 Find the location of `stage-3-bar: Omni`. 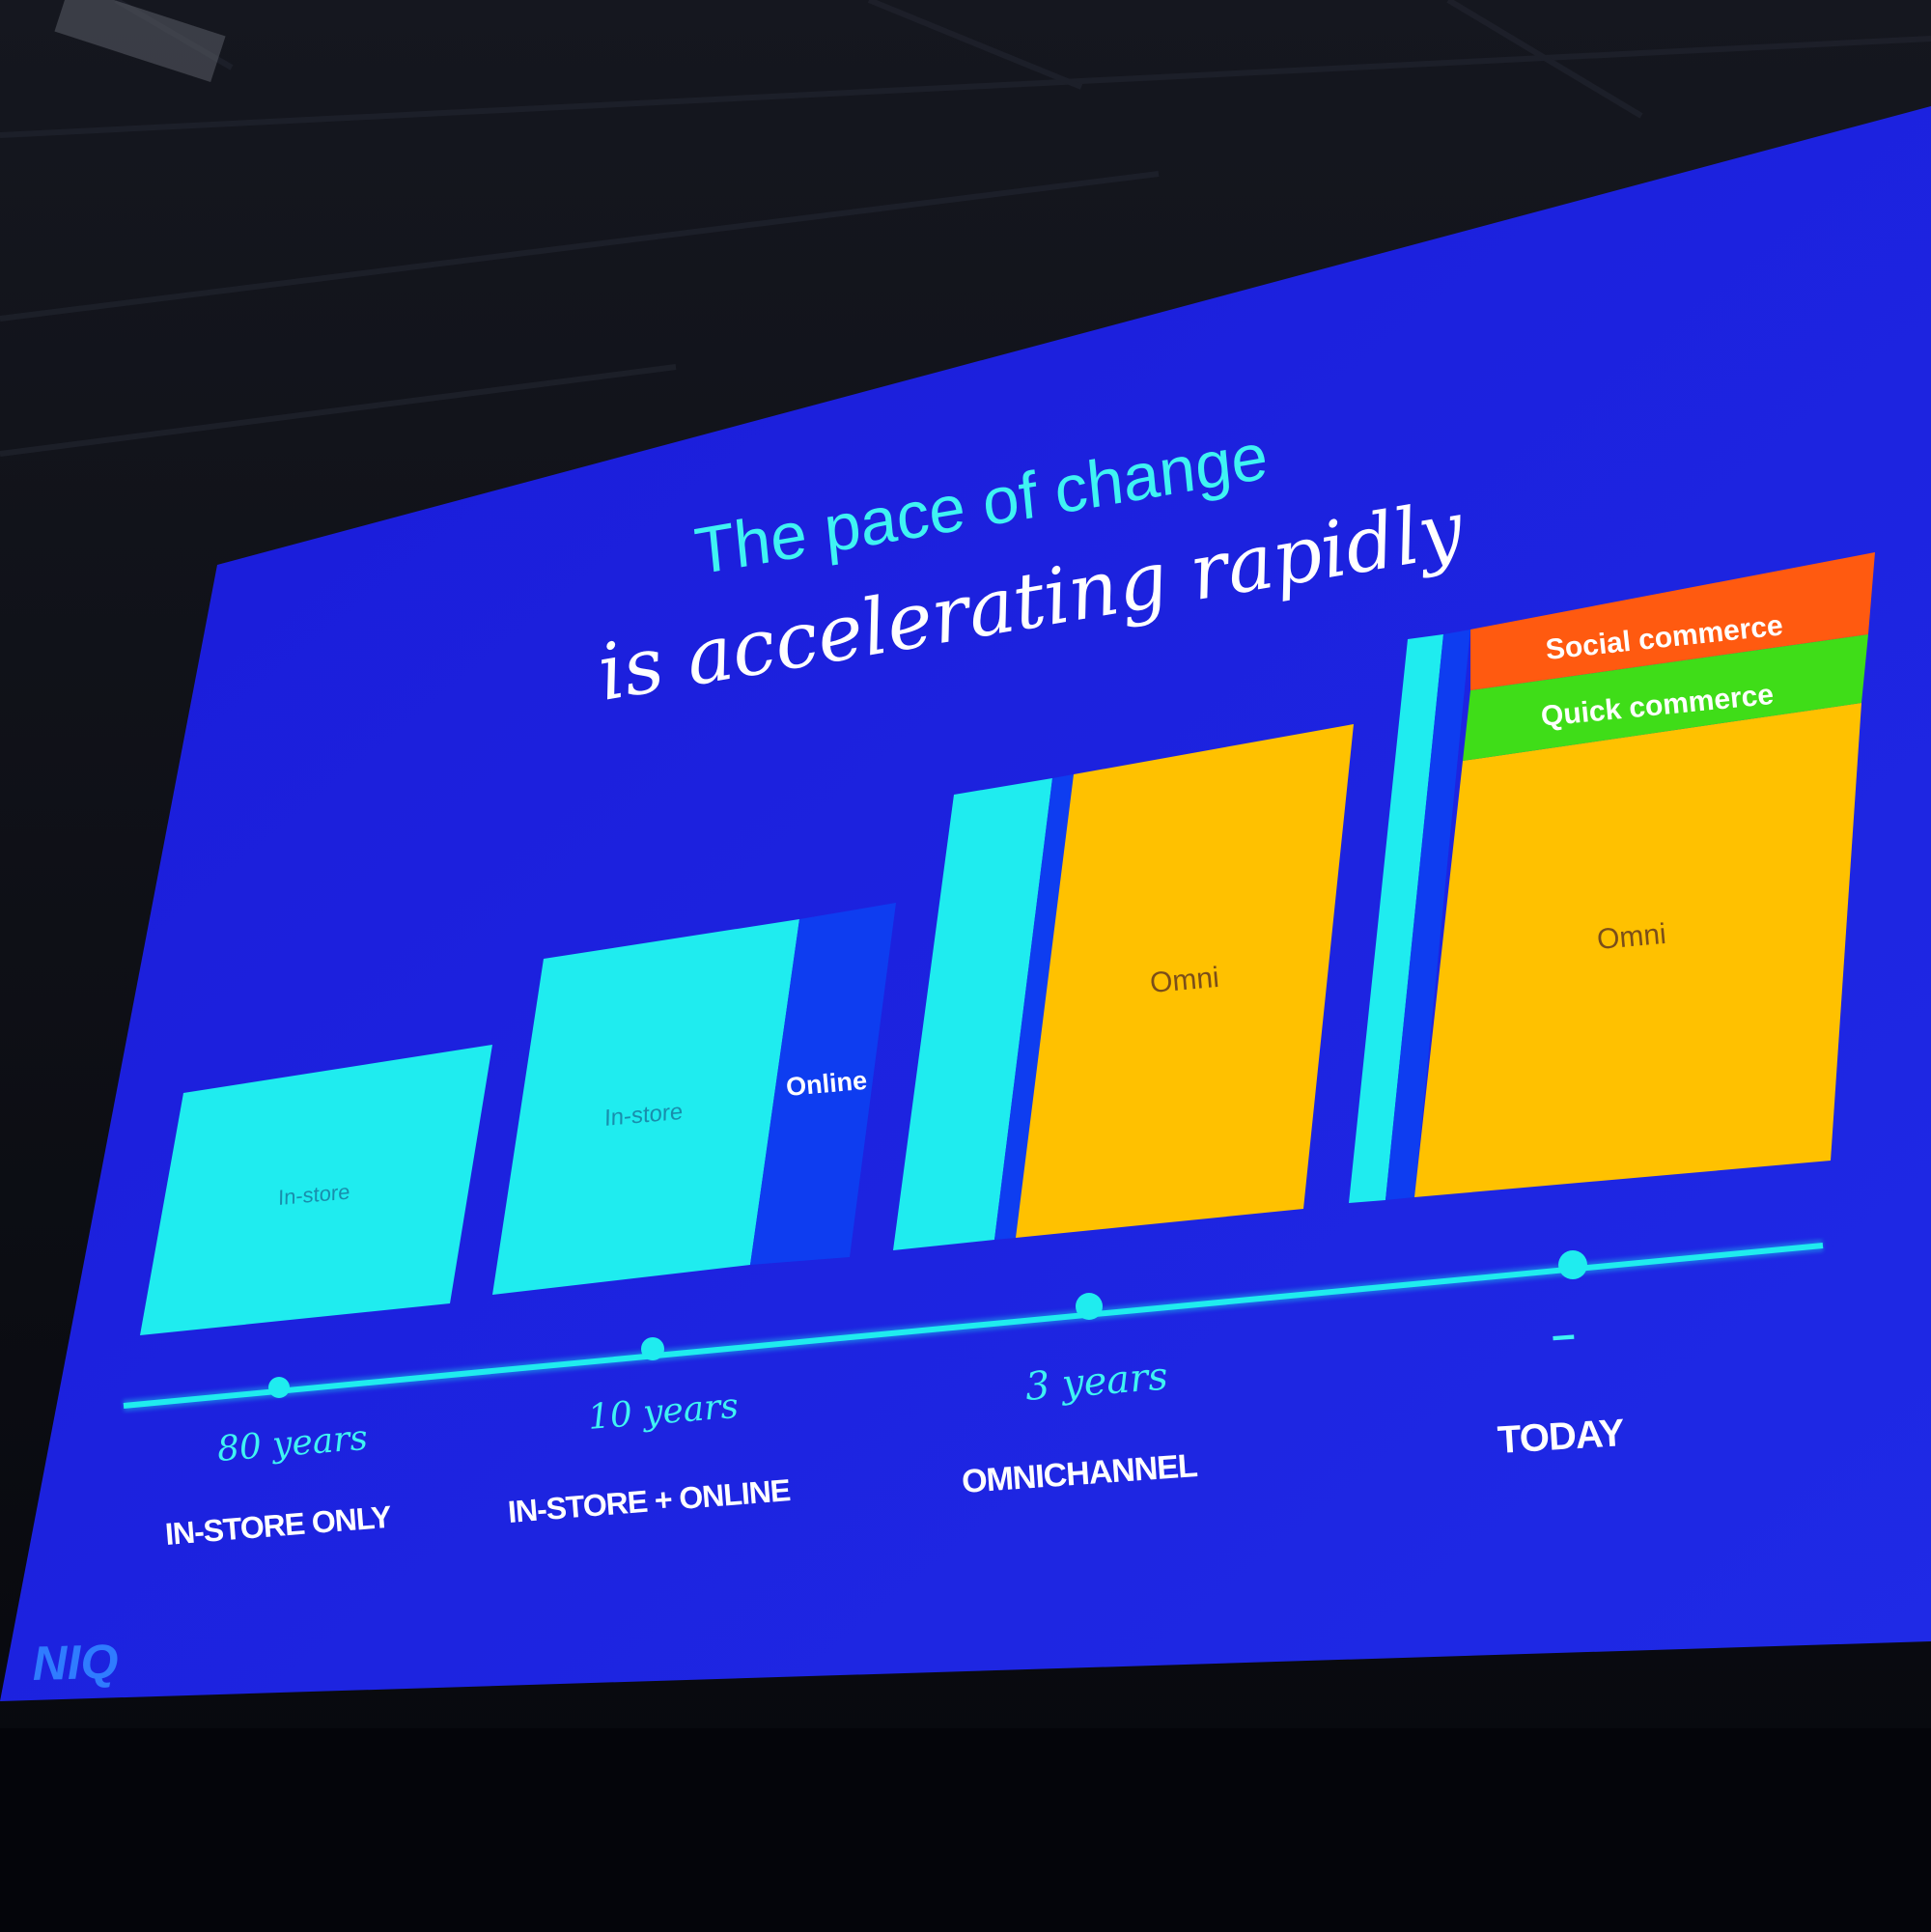

stage-3-bar: Omni is located at coordinates (1123, 987).